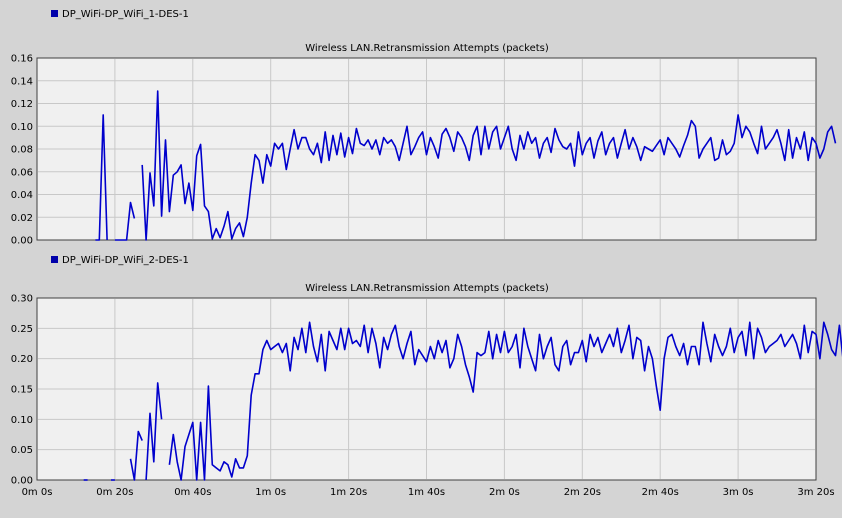 The height and width of the screenshot is (518, 842). I want to click on x-tick-label: 3m 0s, so click(738, 492).